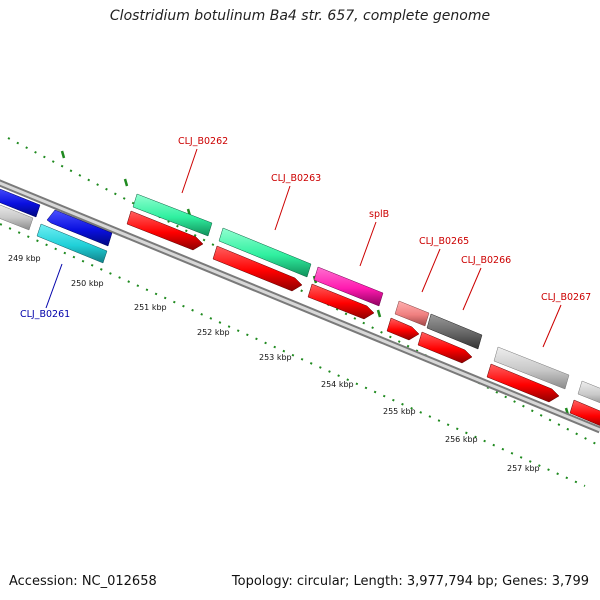 This screenshot has height=600, width=600. I want to click on gene-red-3-feature, so click(341, 301).